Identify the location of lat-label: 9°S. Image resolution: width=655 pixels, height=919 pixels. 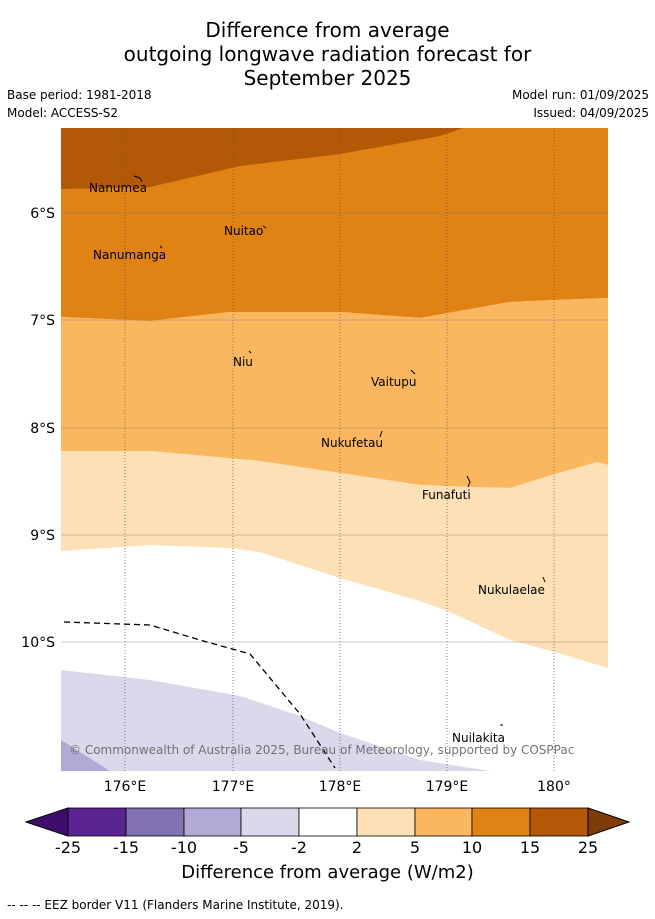
(42, 536).